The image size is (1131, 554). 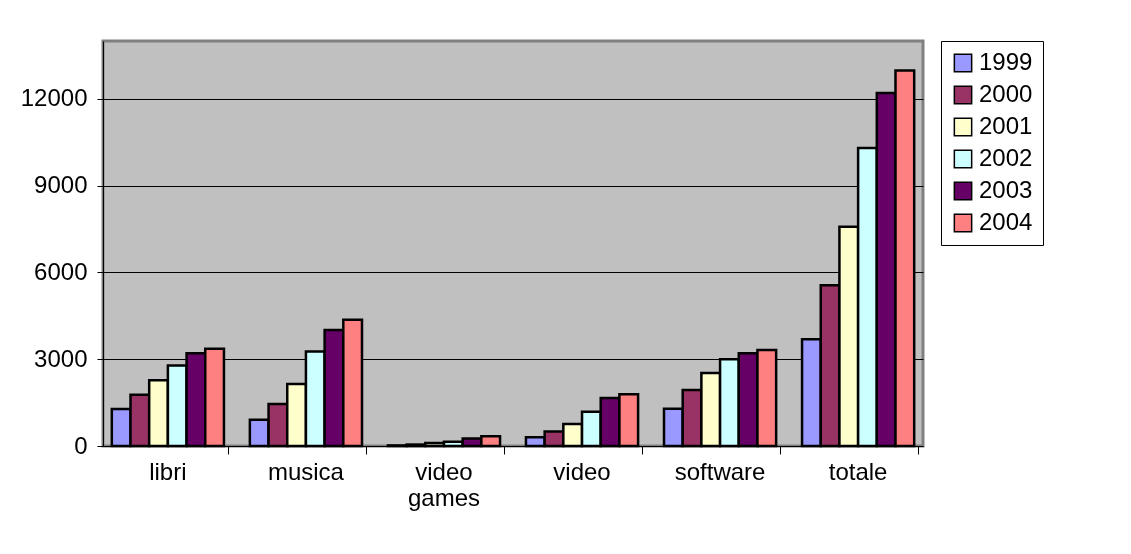 What do you see at coordinates (720, 471) in the screenshot?
I see `x-tick-label: software` at bounding box center [720, 471].